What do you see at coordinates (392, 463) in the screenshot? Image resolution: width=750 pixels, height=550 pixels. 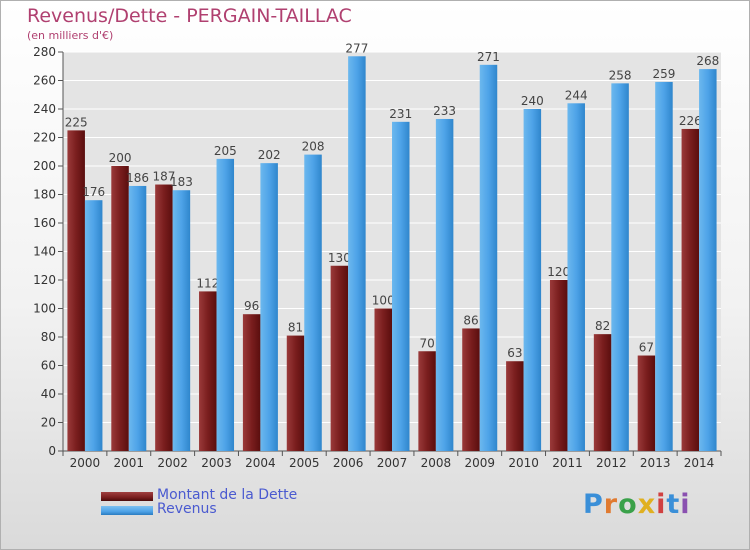 I see `x-tick-label: 2007` at bounding box center [392, 463].